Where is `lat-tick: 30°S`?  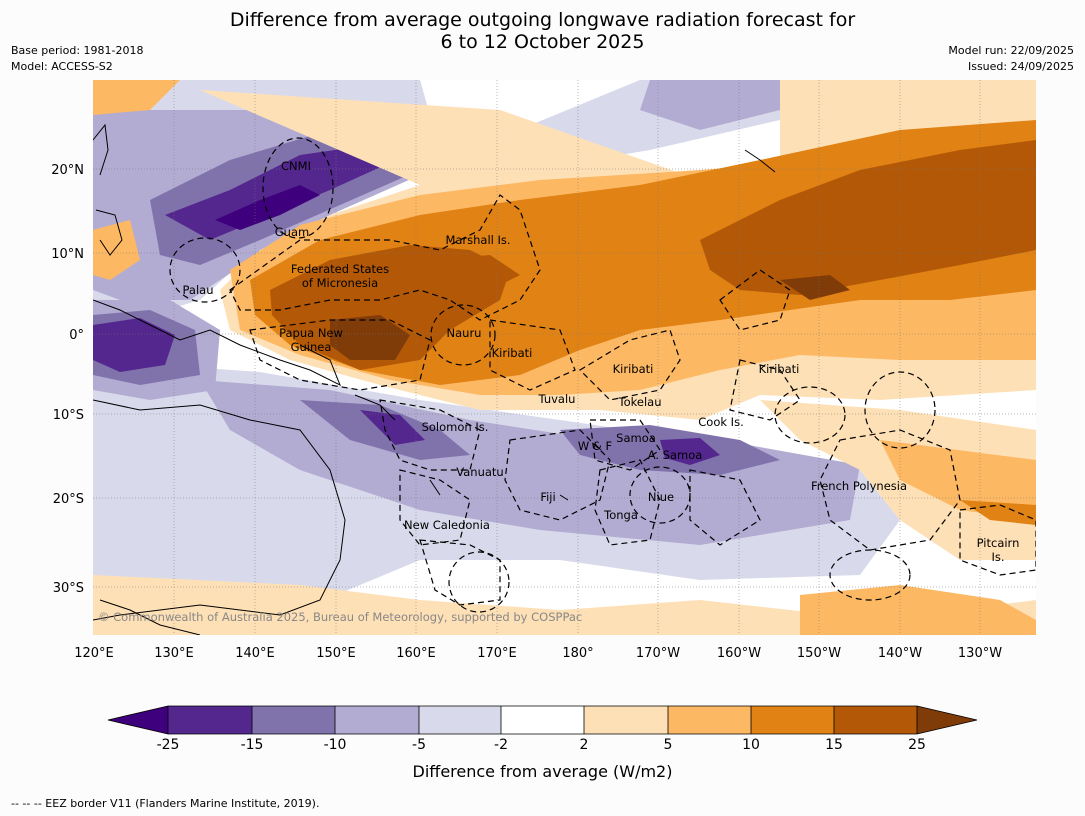 lat-tick: 30°S is located at coordinates (68, 588).